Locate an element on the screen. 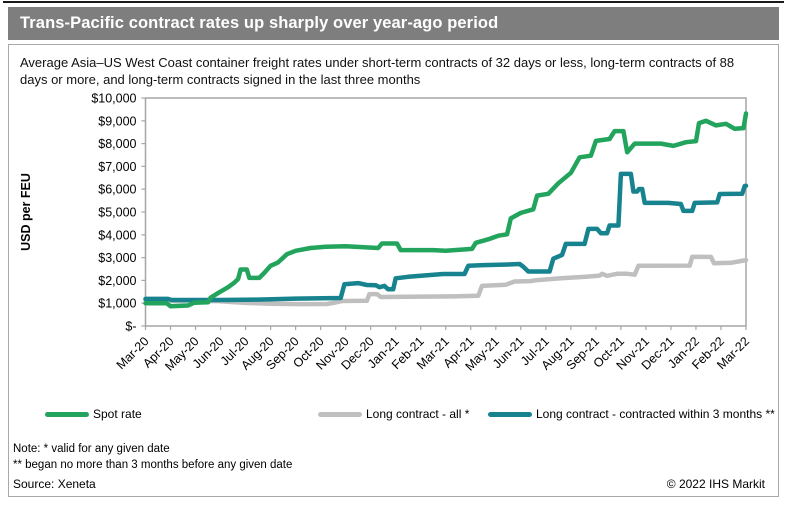  y-tick-label: $9,000 is located at coordinates (117, 121).